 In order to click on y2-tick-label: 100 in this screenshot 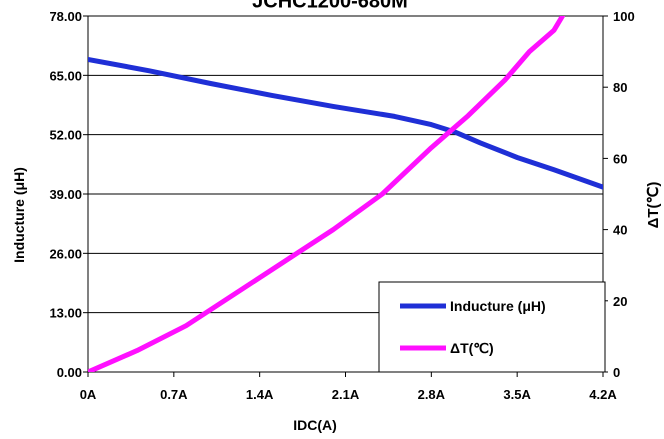, I will do `click(624, 16)`.